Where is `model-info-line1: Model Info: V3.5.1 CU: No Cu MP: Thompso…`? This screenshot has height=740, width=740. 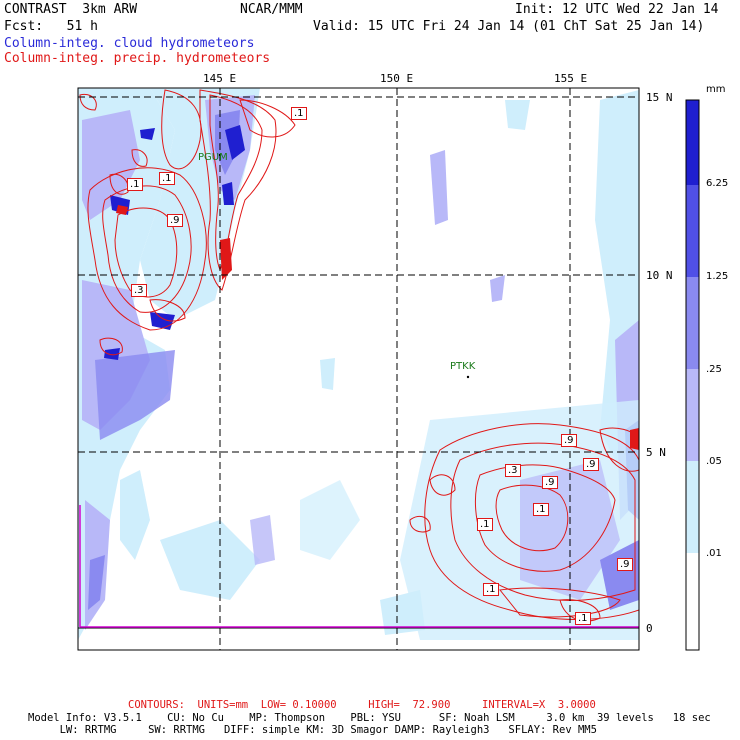 model-info-line1: Model Info: V3.5.1 CU: No Cu MP: Thompso… is located at coordinates (369, 718).